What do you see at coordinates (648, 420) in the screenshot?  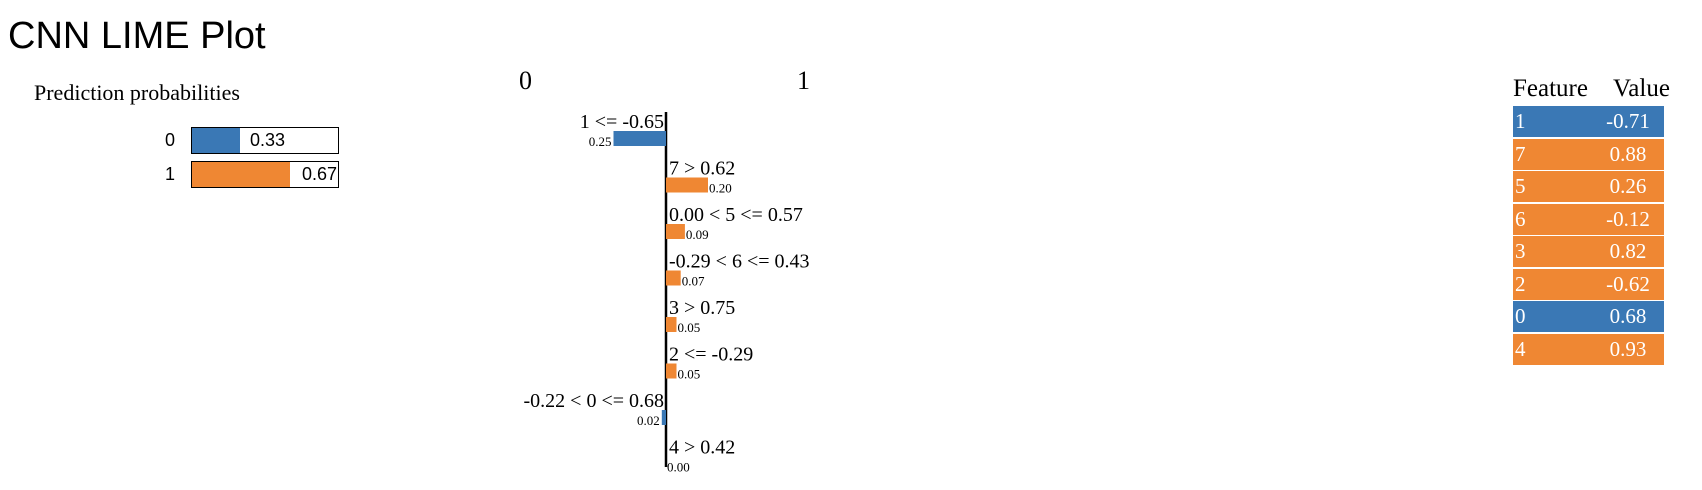 I see `feature-weight-value: 0.02` at bounding box center [648, 420].